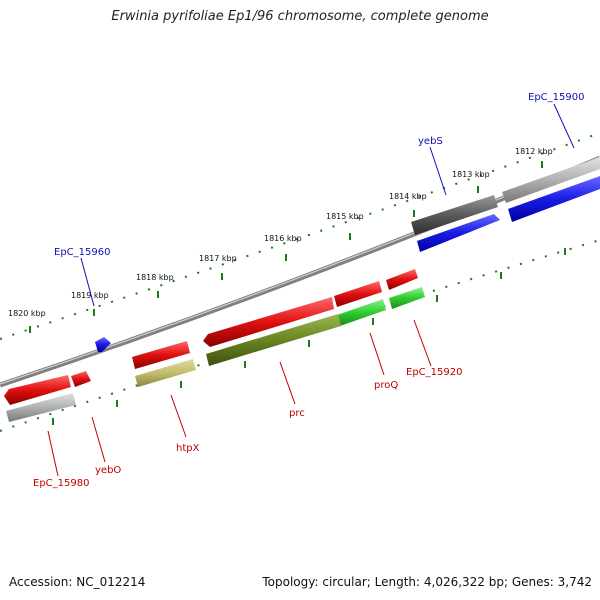  I want to click on kbp-label: 1816 kbp, so click(283, 238).